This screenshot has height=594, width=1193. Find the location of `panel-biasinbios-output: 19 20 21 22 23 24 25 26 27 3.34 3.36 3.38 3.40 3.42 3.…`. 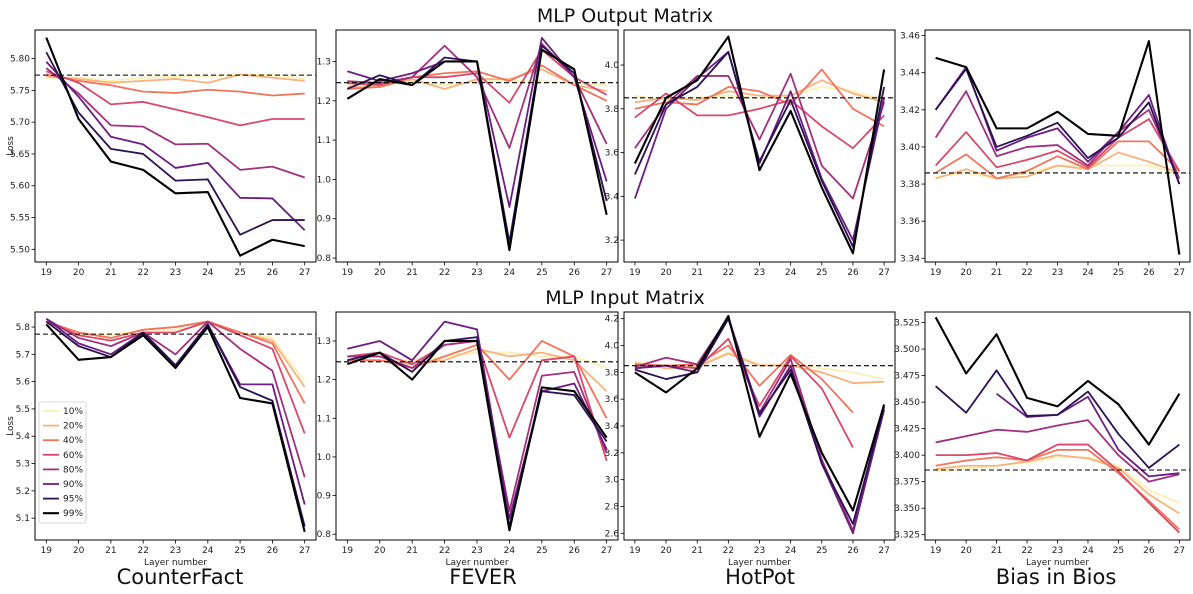

panel-biasinbios-output: 19 20 21 22 23 24 25 26 27 3.34 3.36 3.38 3.40 3.42 3.… is located at coordinates (1045, 153).